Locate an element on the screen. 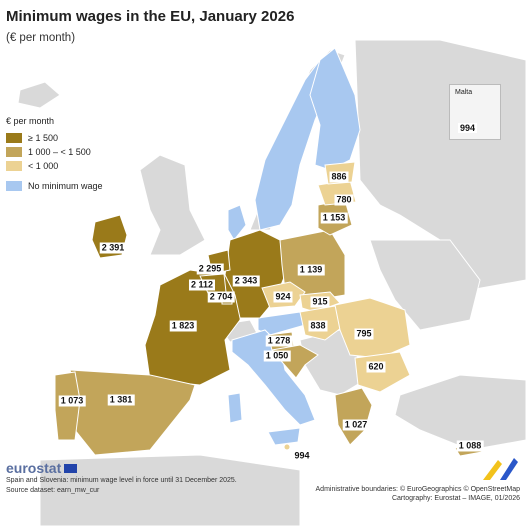  legend-item-mid: 1 000 – < 1 500 is located at coordinates (54, 151).